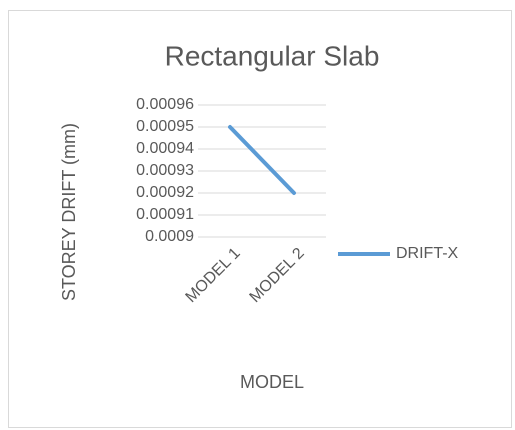 This screenshot has width=515, height=430. Describe the element at coordinates (165, 192) in the screenshot. I see `y-tick-label: 0.00092` at that location.